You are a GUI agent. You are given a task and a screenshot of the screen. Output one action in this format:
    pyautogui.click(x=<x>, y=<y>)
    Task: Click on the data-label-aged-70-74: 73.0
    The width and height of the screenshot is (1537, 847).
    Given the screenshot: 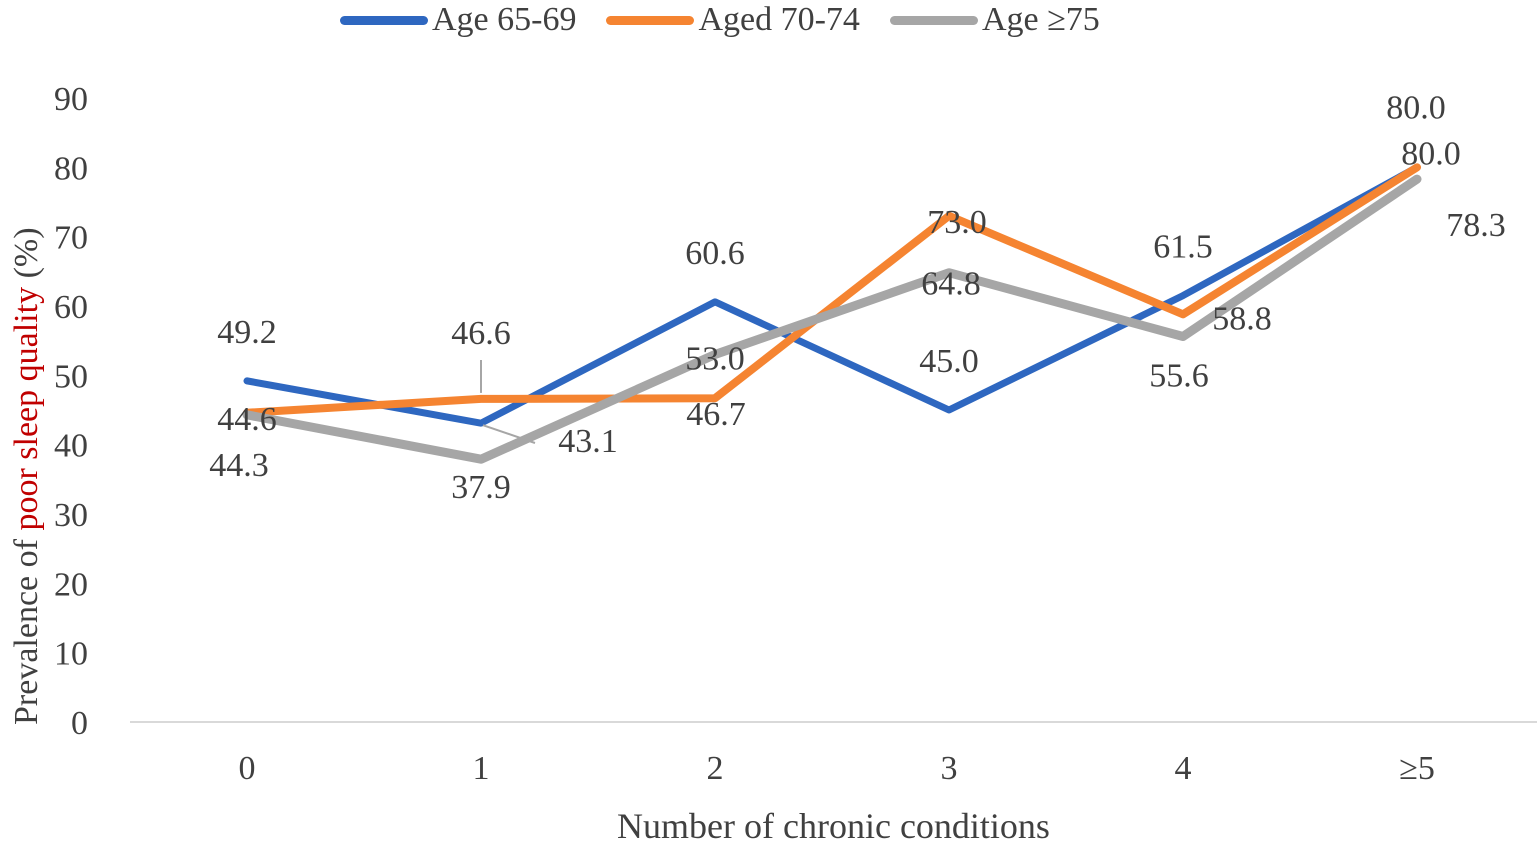 What is the action you would take?
    pyautogui.click(x=957, y=222)
    